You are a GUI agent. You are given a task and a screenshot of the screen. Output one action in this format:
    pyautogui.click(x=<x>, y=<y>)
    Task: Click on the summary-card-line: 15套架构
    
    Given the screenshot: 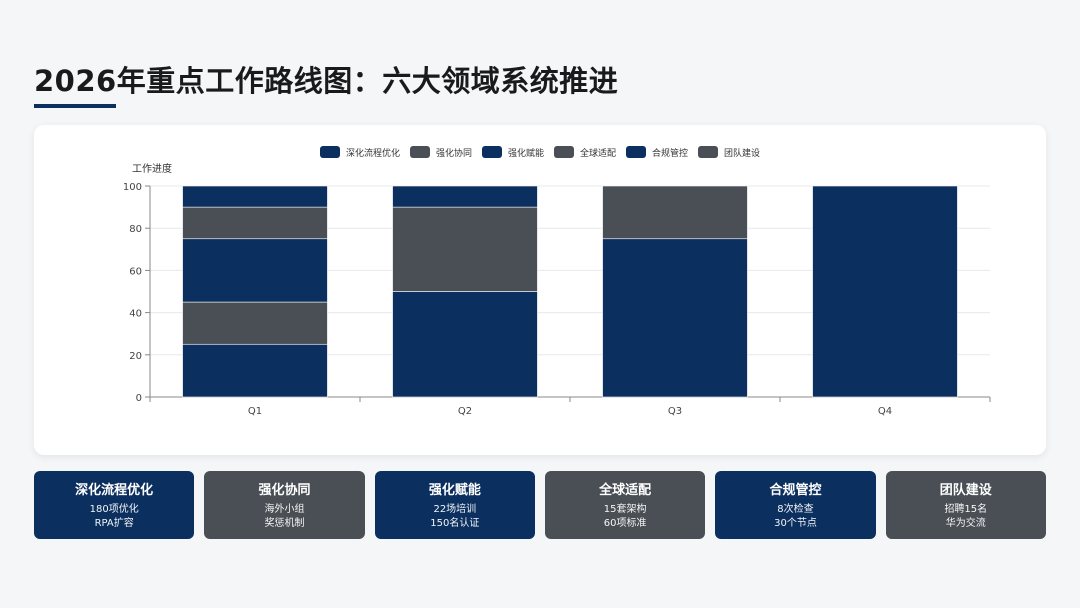 What is the action you would take?
    pyautogui.click(x=625, y=509)
    